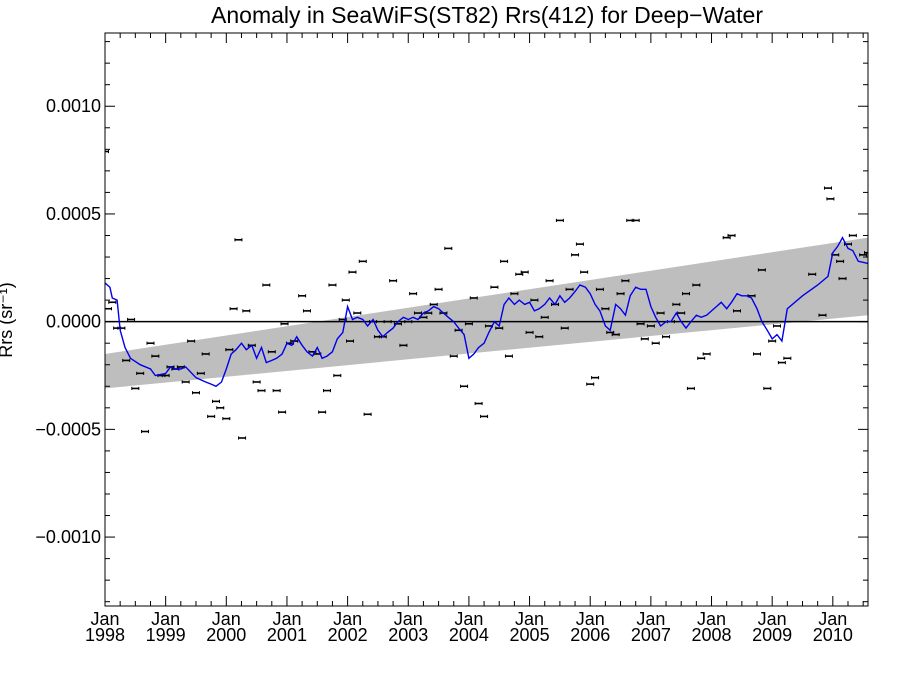  Describe the element at coordinates (711, 635) in the screenshot. I see `x-tick-year: 2008` at that location.